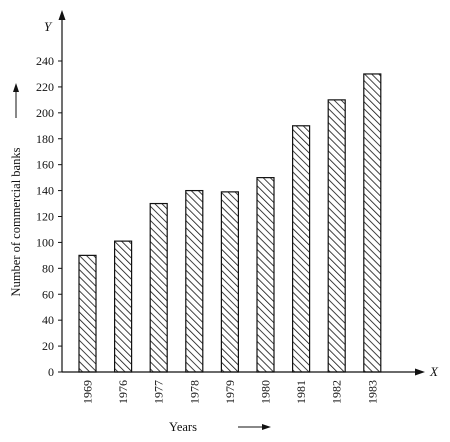  I want to click on y-tick-label: 40, so click(48, 320).